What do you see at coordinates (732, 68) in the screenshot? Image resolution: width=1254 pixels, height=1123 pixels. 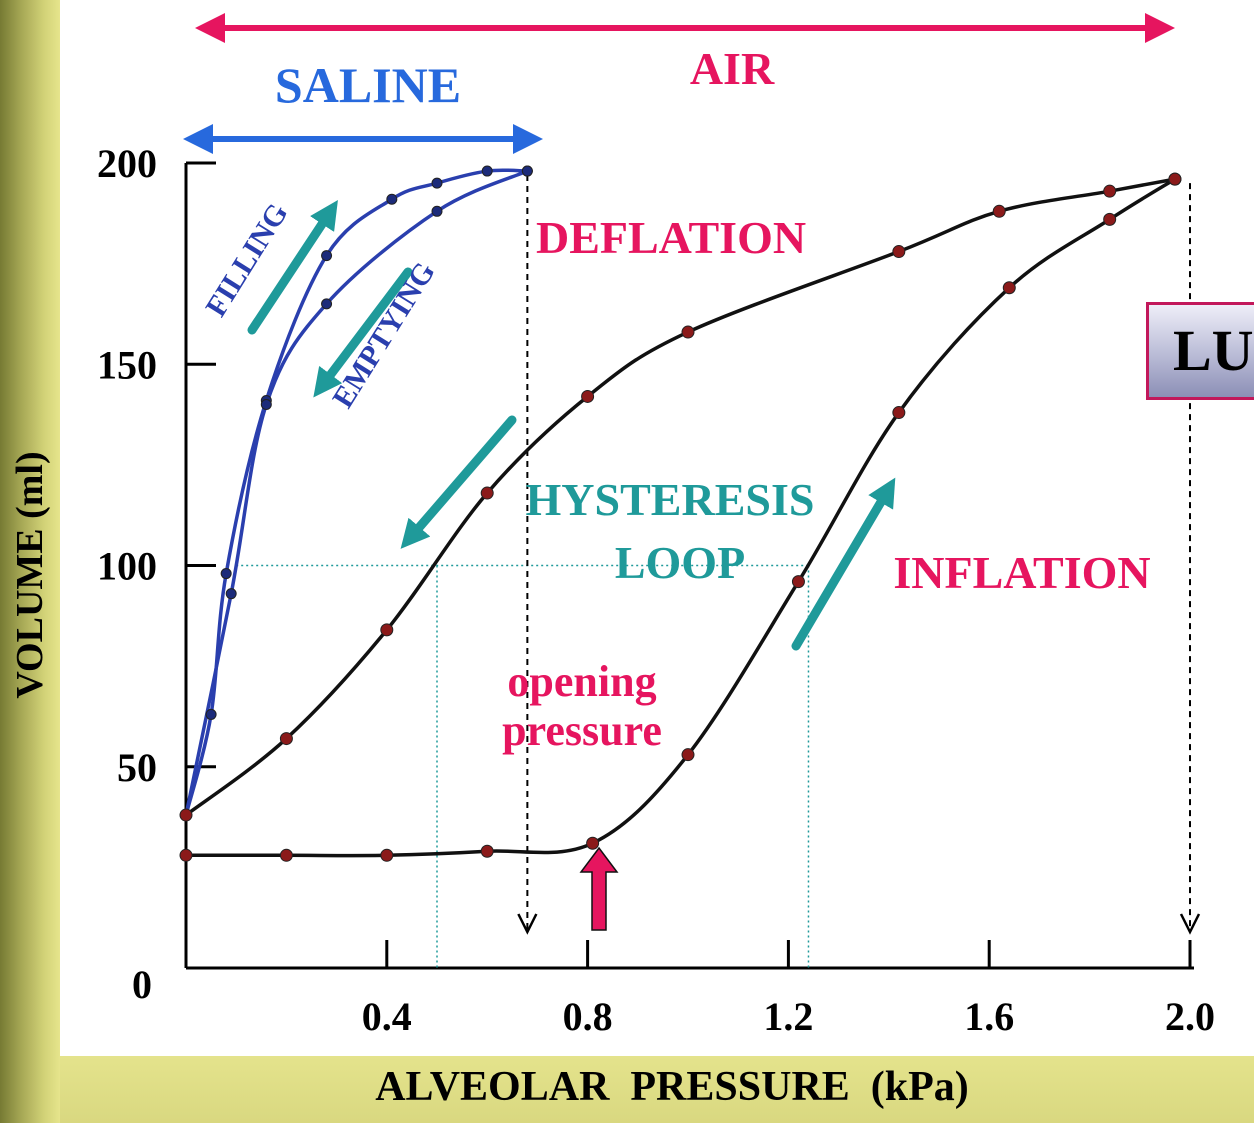 I see `air-label: AIR` at bounding box center [732, 68].